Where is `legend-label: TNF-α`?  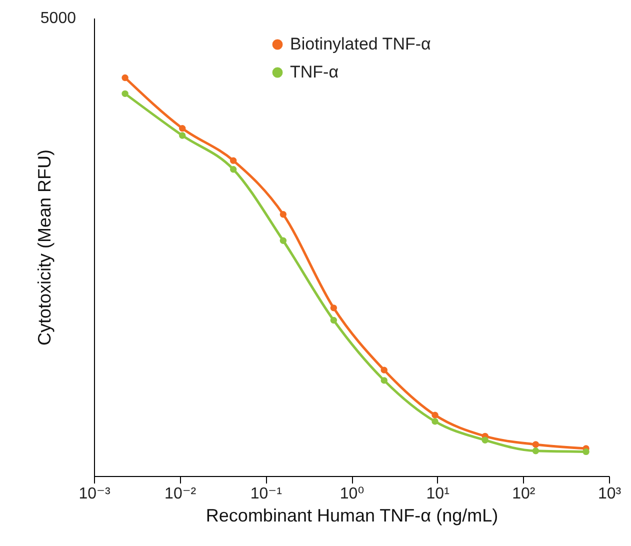
legend-label: TNF-α is located at coordinates (314, 72).